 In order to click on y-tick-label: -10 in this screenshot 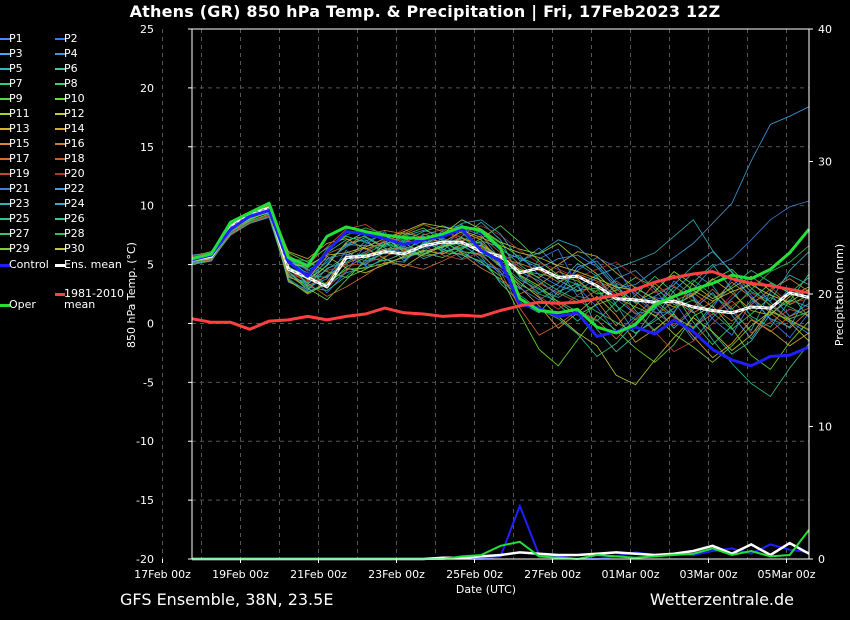, I will do `click(145, 441)`.